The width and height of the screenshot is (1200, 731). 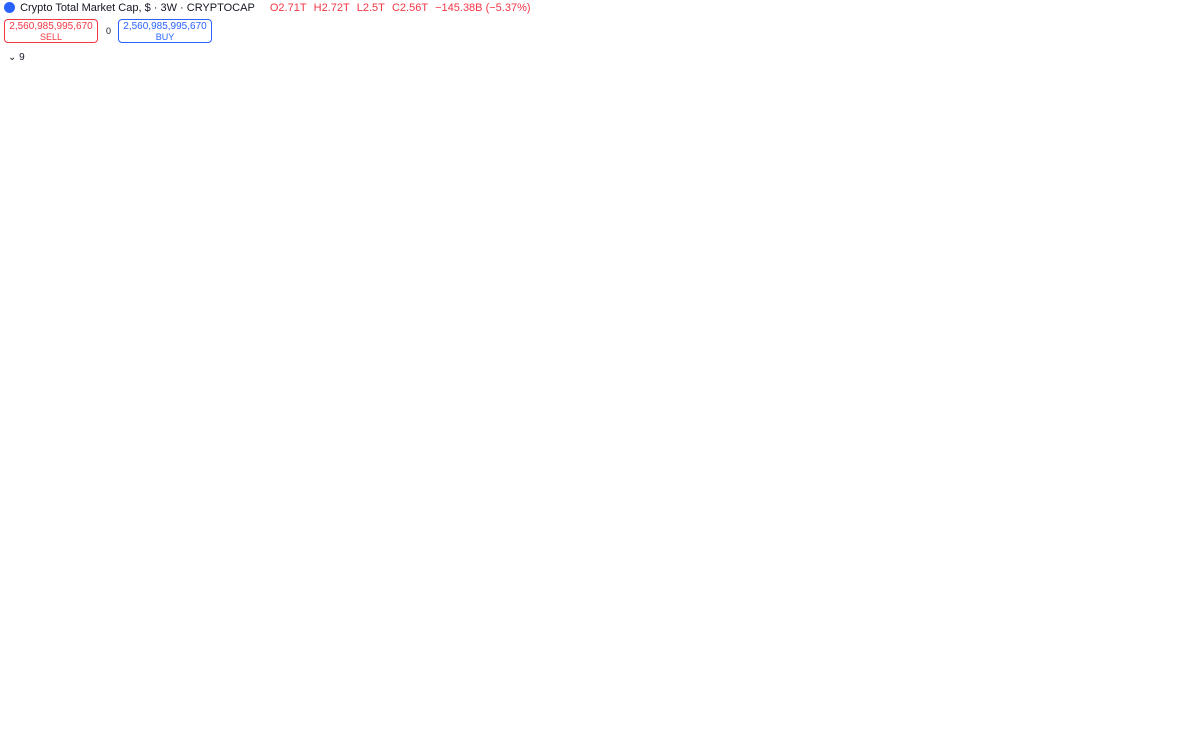 I want to click on x-tick-label: 2025, so click(x=660, y=723).